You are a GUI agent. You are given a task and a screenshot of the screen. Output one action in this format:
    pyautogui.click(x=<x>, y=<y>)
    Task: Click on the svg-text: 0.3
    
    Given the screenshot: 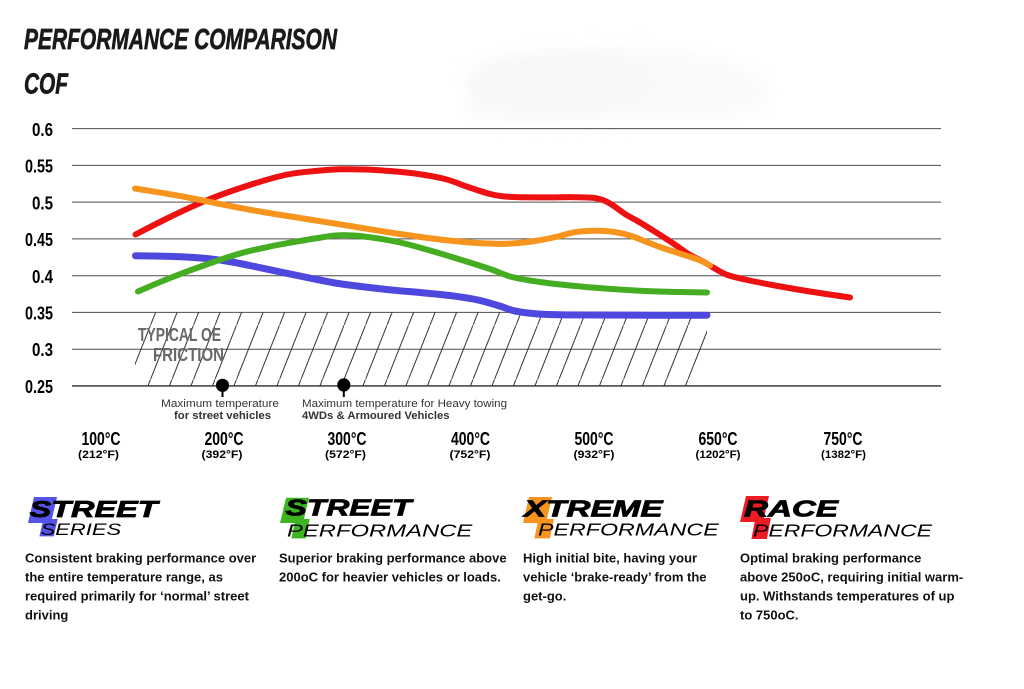 What is the action you would take?
    pyautogui.click(x=42, y=350)
    